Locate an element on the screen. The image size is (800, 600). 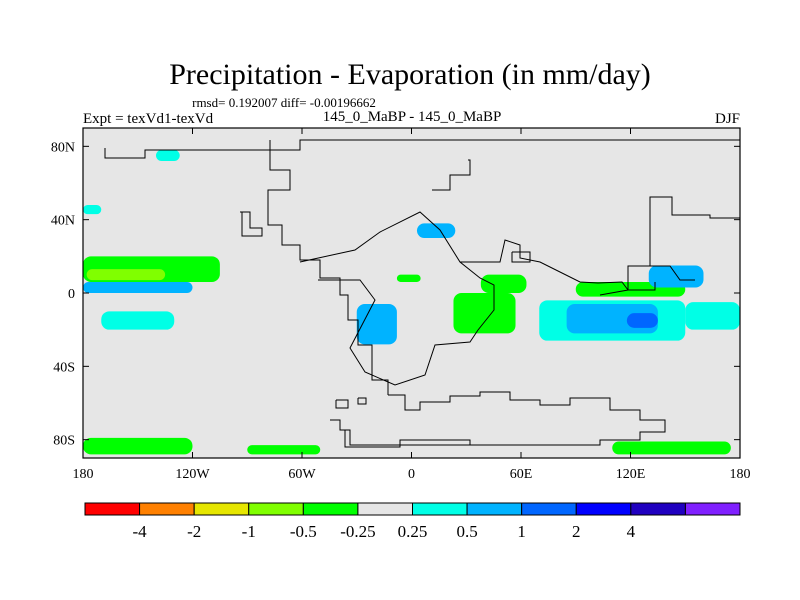
right-label: DJF is located at coordinates (727, 119).